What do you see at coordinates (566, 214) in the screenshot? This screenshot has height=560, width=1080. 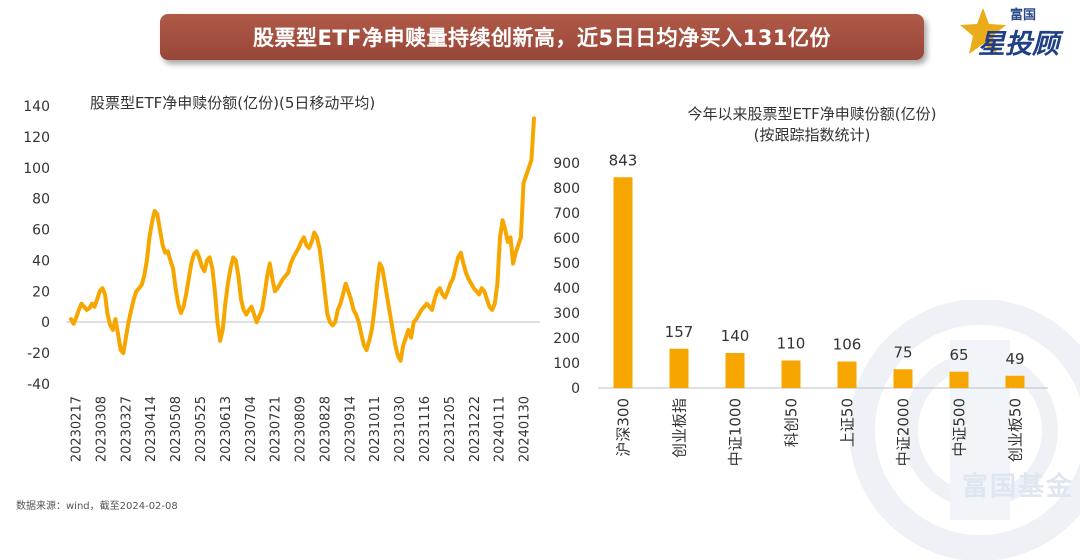 I see `bar-y-tick-label: 700` at bounding box center [566, 214].